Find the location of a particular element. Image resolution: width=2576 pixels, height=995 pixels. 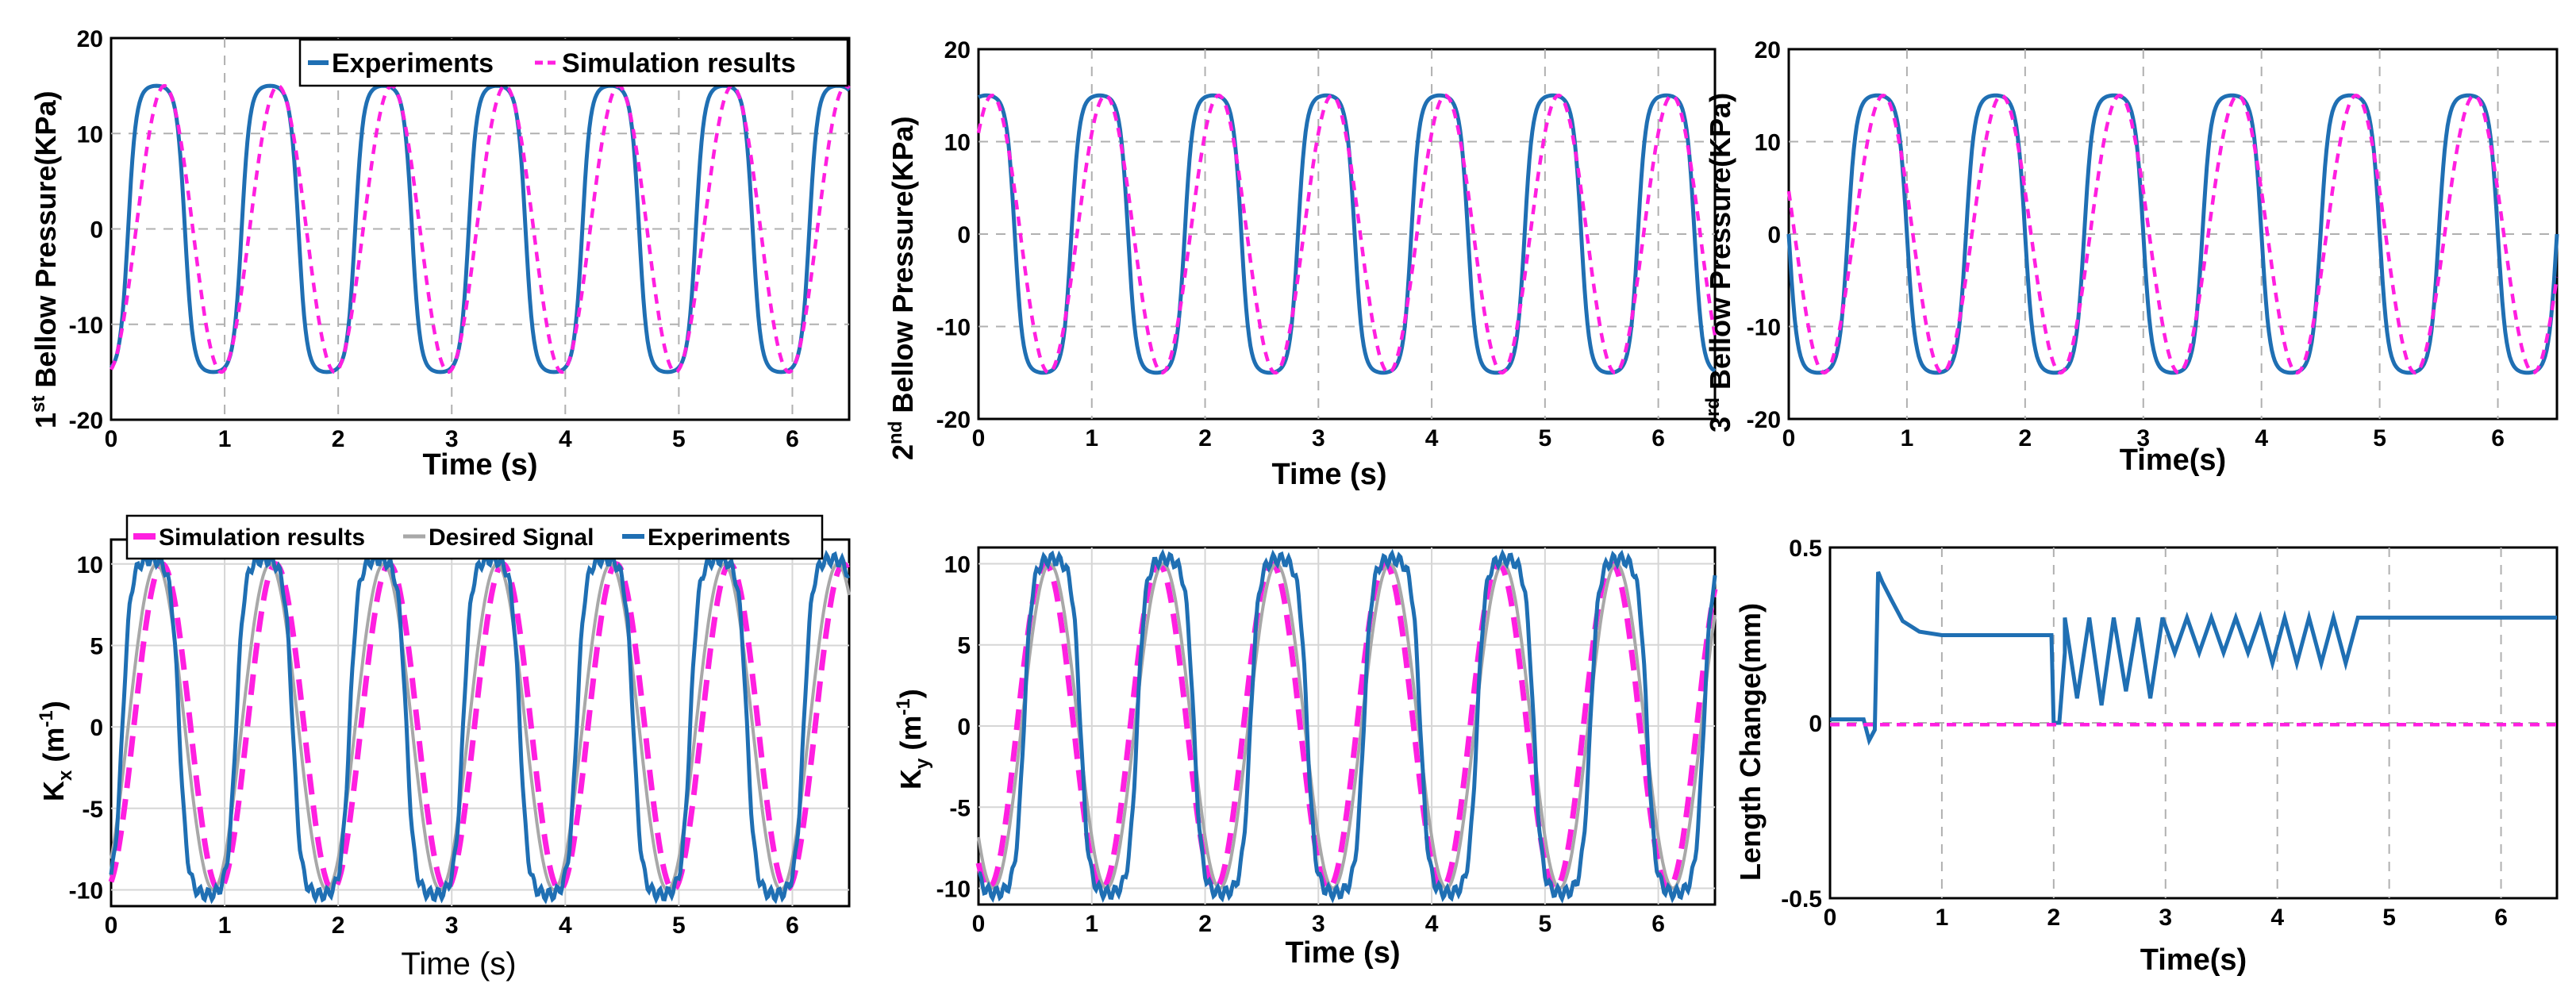

panel-1-legend-box is located at coordinates (573, 62).